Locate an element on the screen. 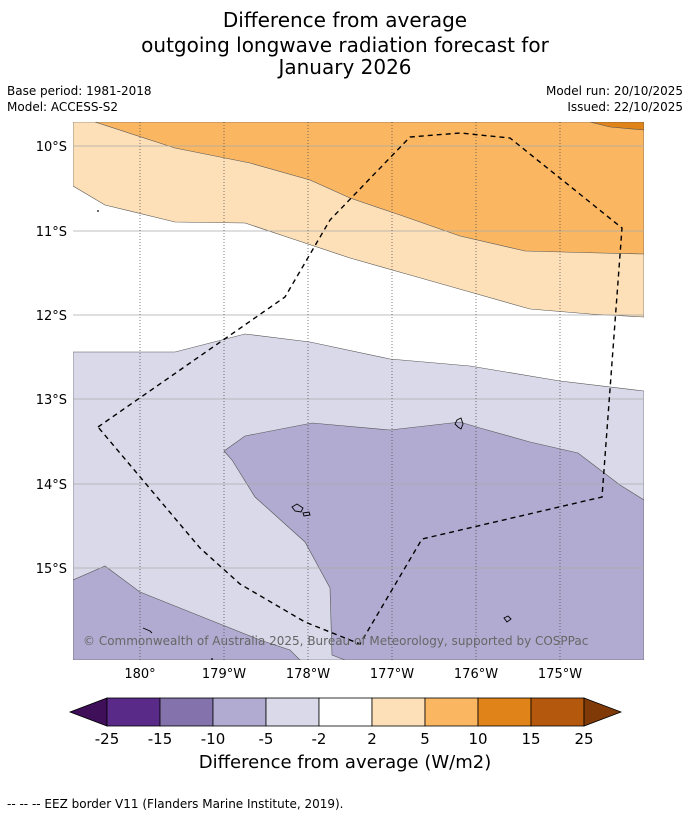  title-line-1: Difference from average is located at coordinates (345, 20).